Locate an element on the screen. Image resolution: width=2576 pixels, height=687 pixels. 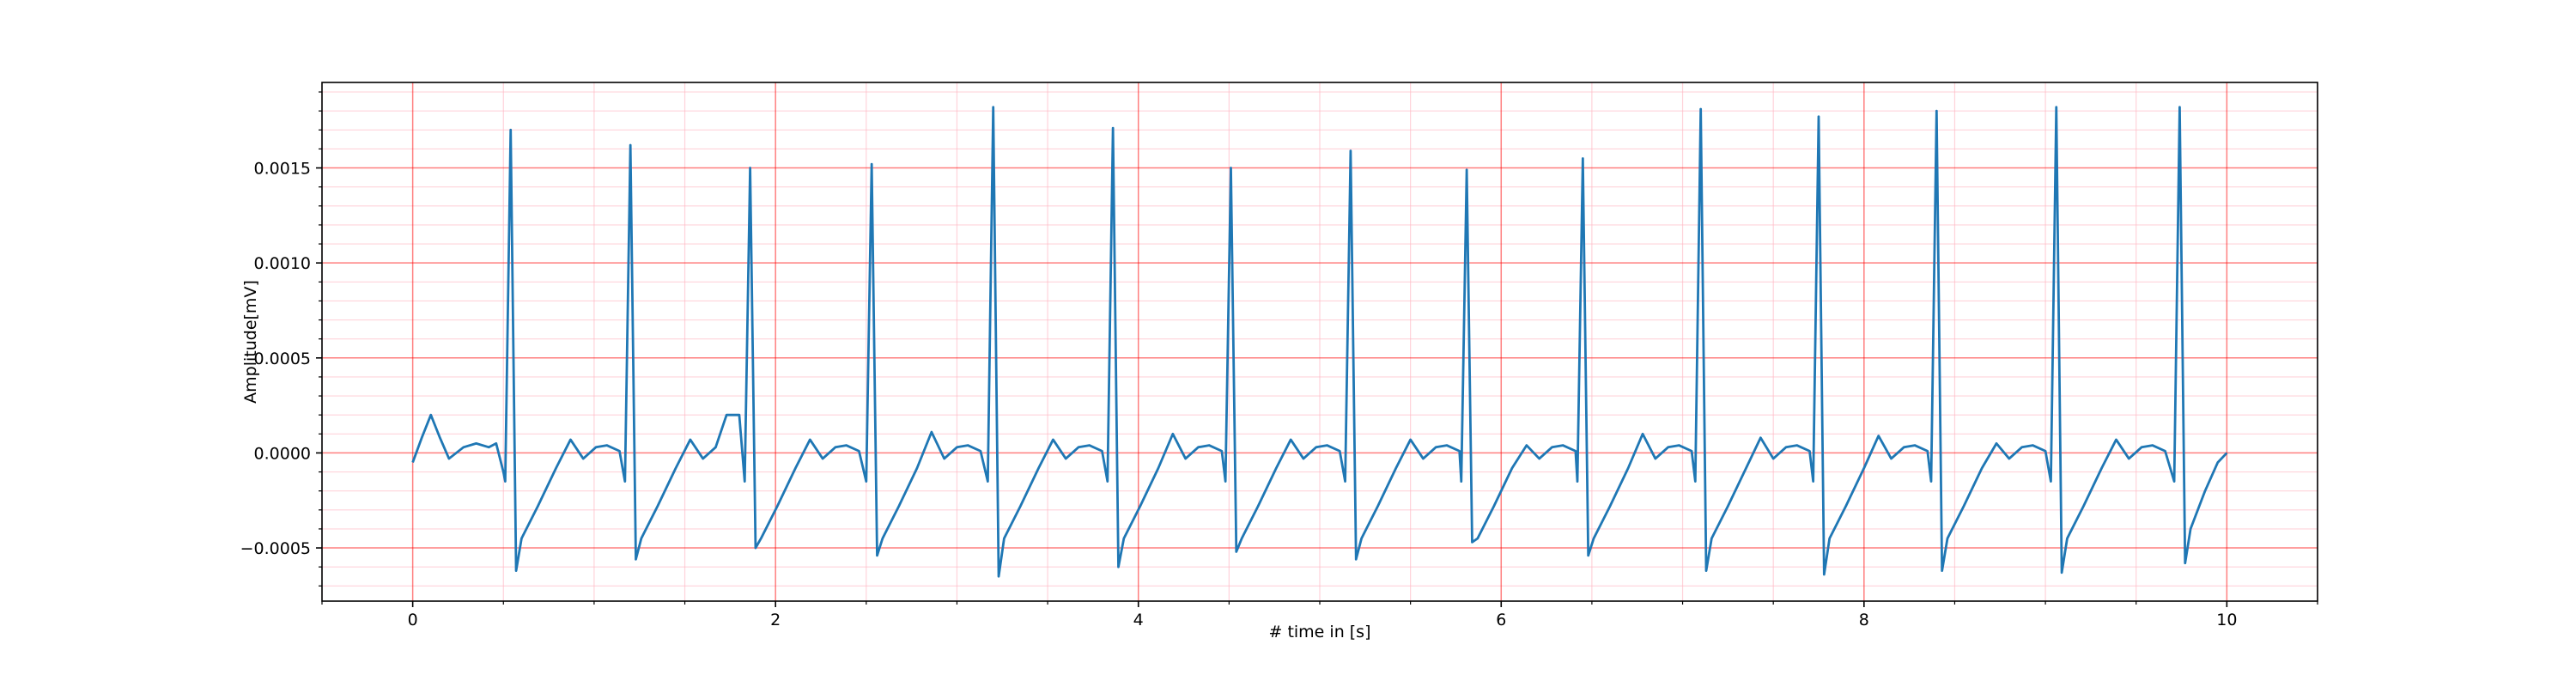
x-tick-label: 8 is located at coordinates (1864, 620).